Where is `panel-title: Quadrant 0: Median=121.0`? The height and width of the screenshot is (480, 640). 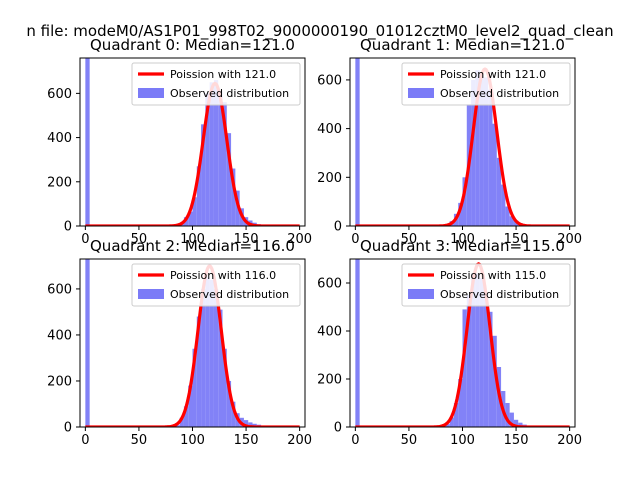
panel-title: Quadrant 0: Median=121.0 is located at coordinates (192, 45).